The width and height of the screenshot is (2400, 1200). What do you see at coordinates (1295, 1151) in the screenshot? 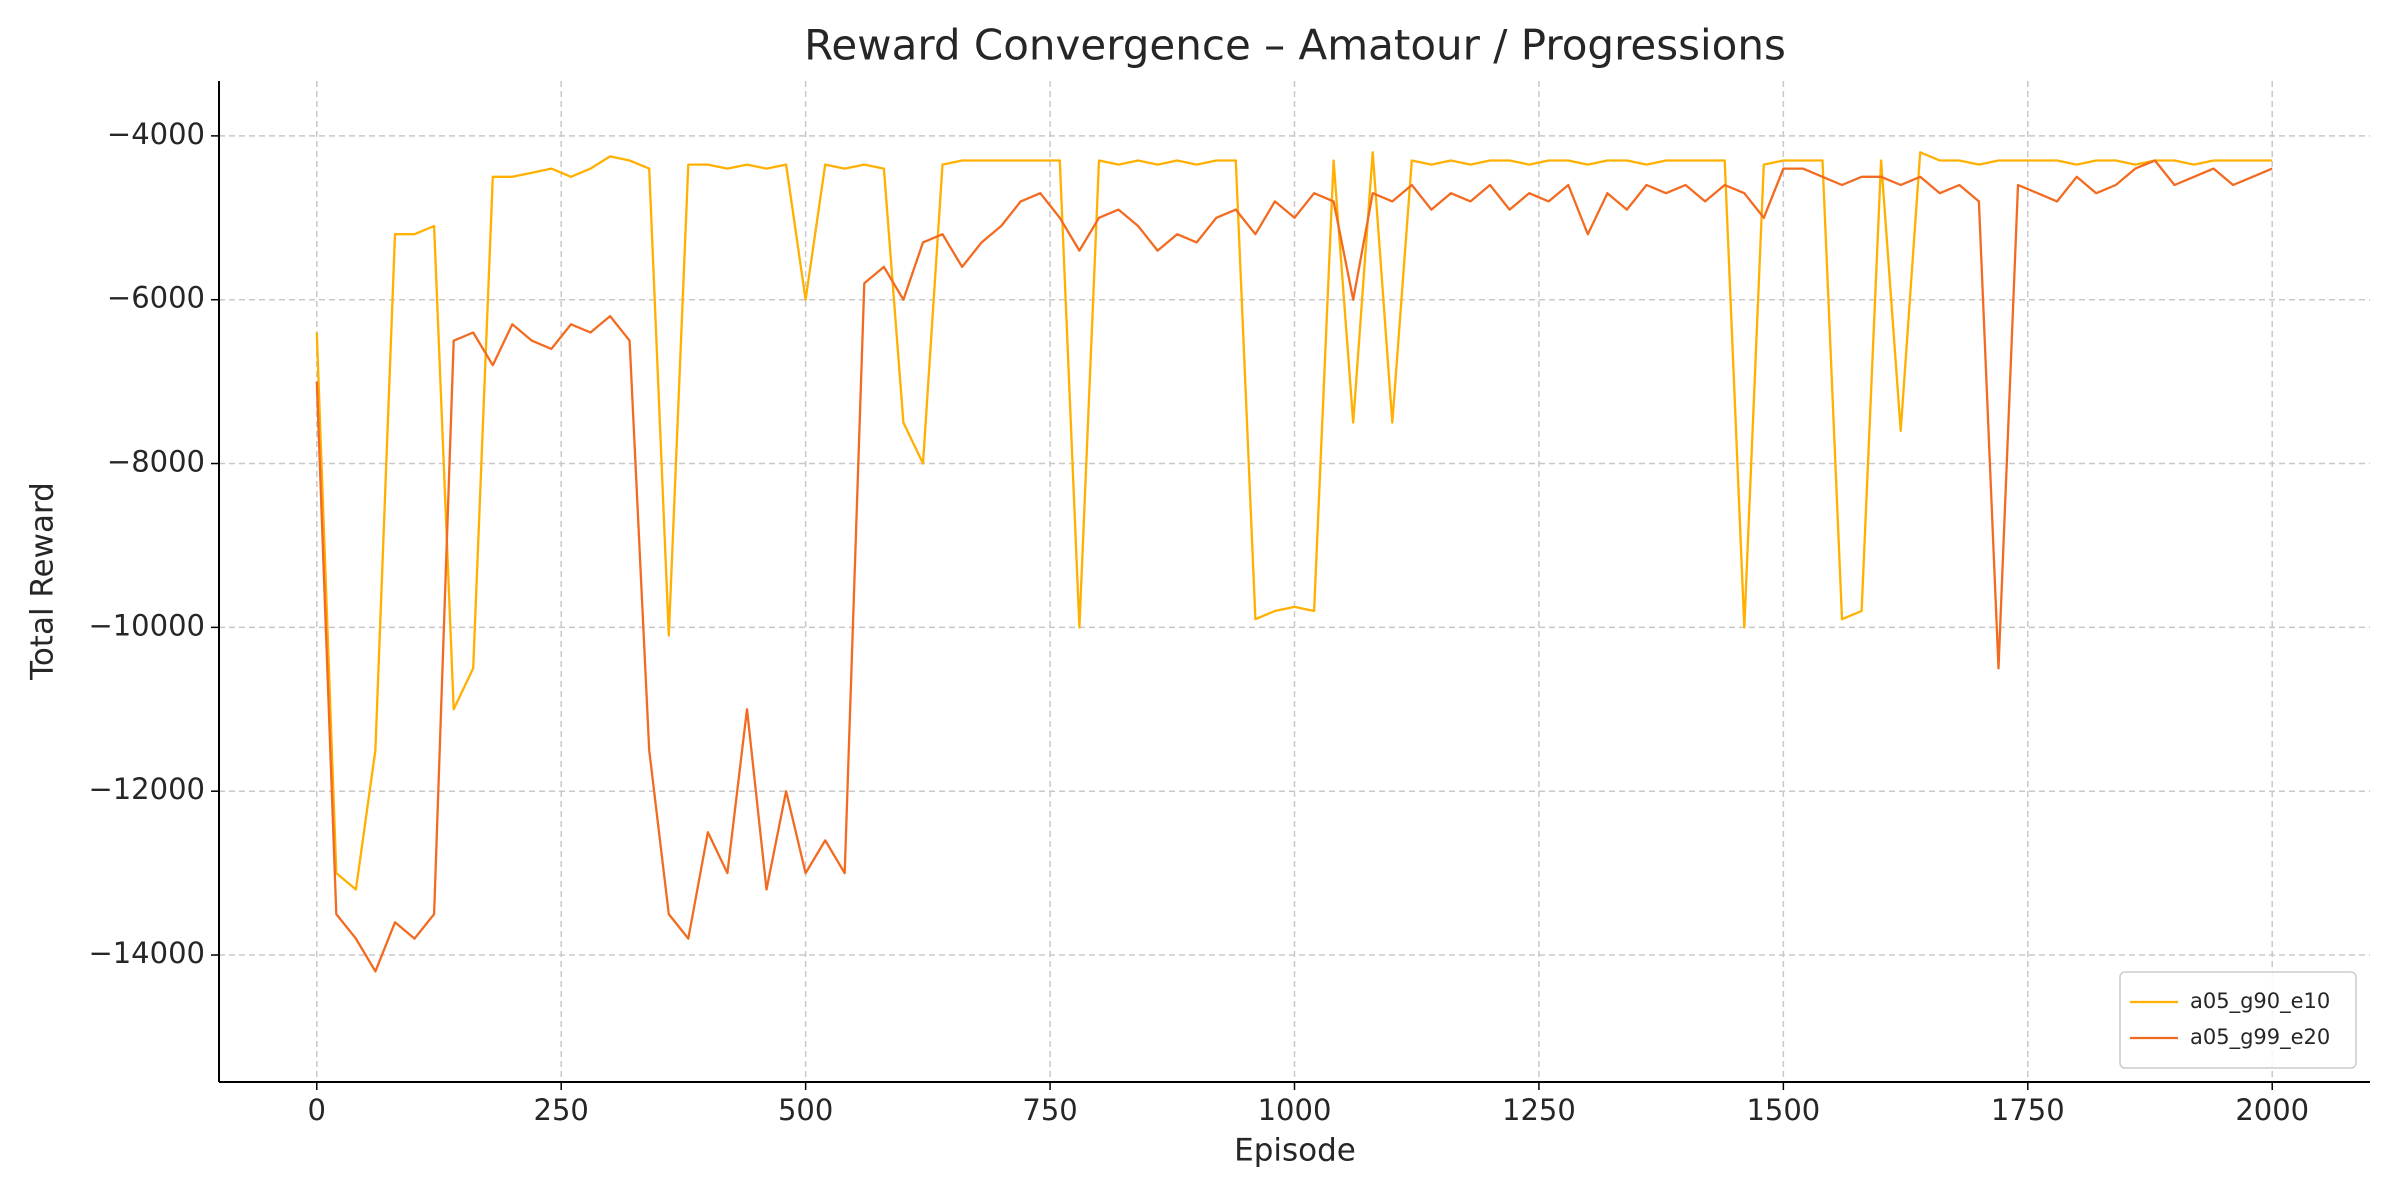
I see `x-axis-label: Episode` at bounding box center [1295, 1151].